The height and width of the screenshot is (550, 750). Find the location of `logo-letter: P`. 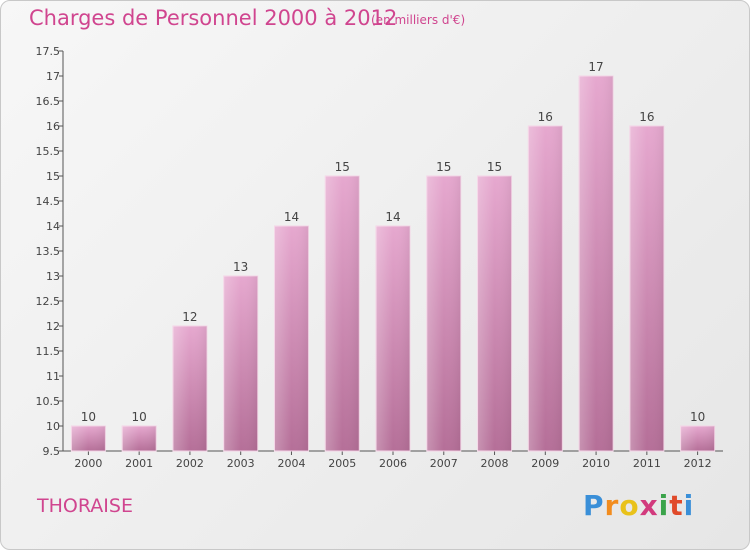

logo-letter: P is located at coordinates (594, 505).